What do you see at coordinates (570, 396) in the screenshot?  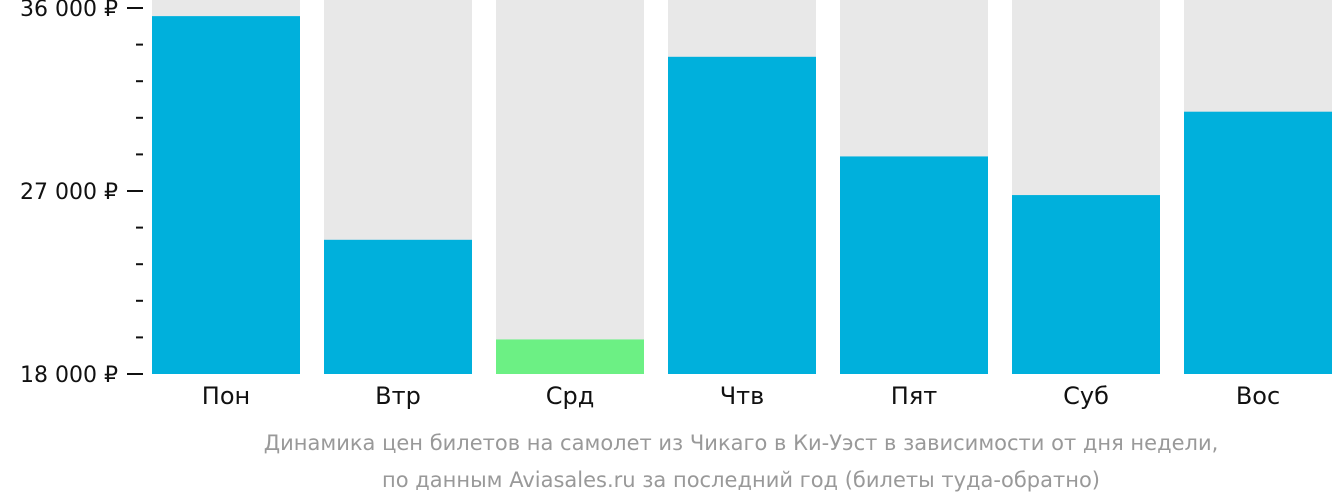 I see `x-tick-label: Срд` at bounding box center [570, 396].